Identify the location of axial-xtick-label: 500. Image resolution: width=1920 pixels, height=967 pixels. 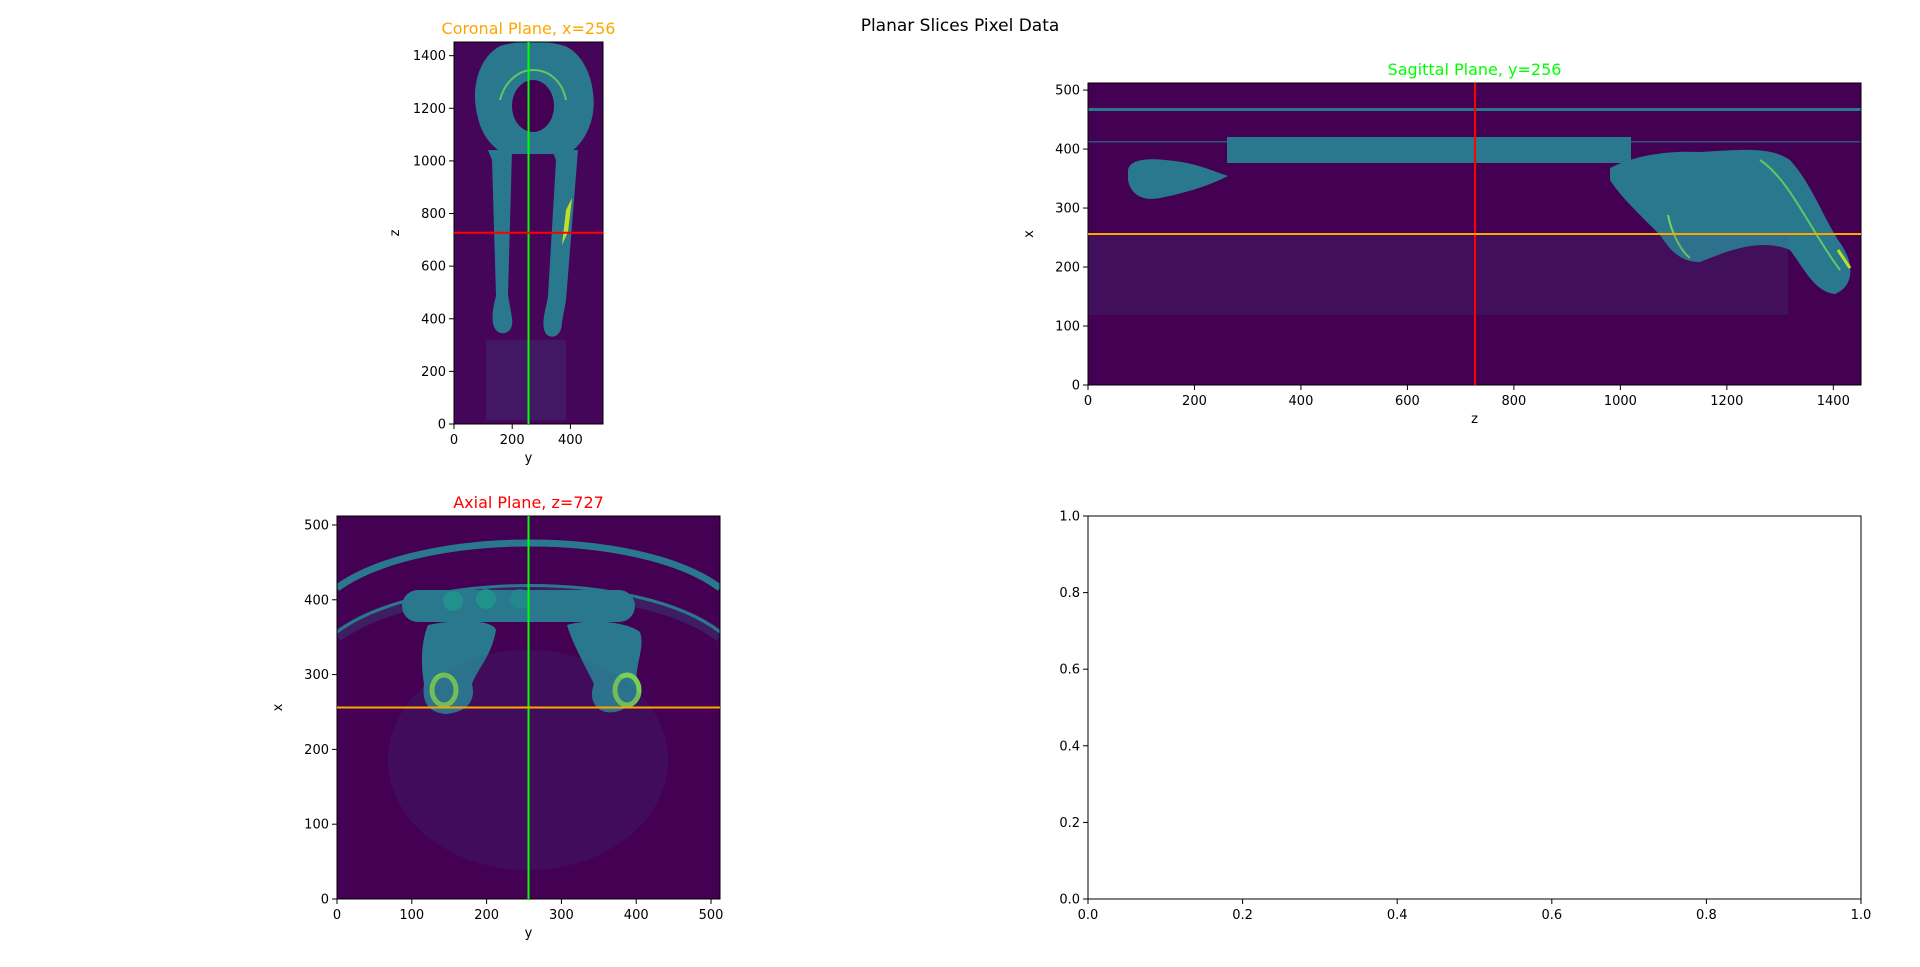
(711, 915).